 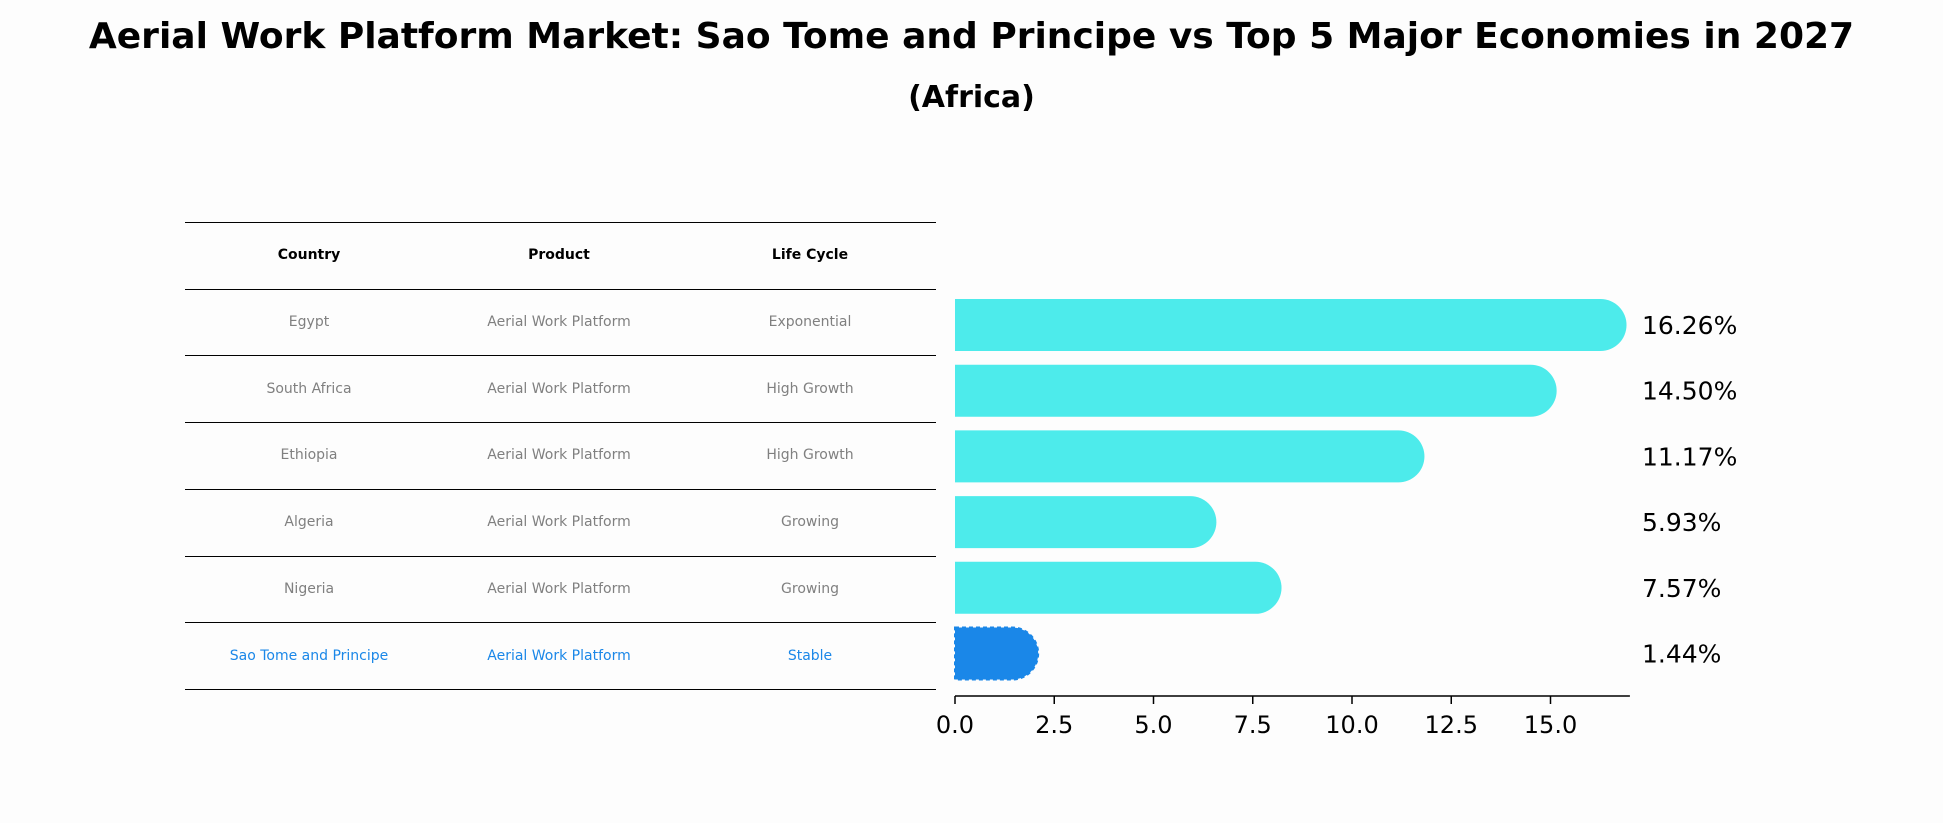 I want to click on table-header-cell: Product, so click(x=559, y=255).